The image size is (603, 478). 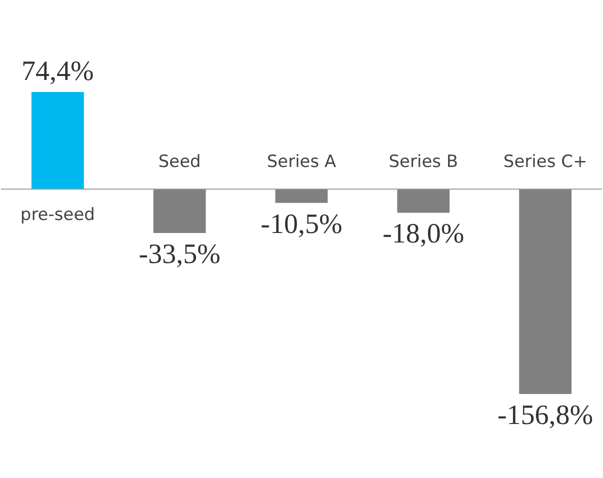 I want to click on data-label: -156,8%, so click(x=545, y=415).